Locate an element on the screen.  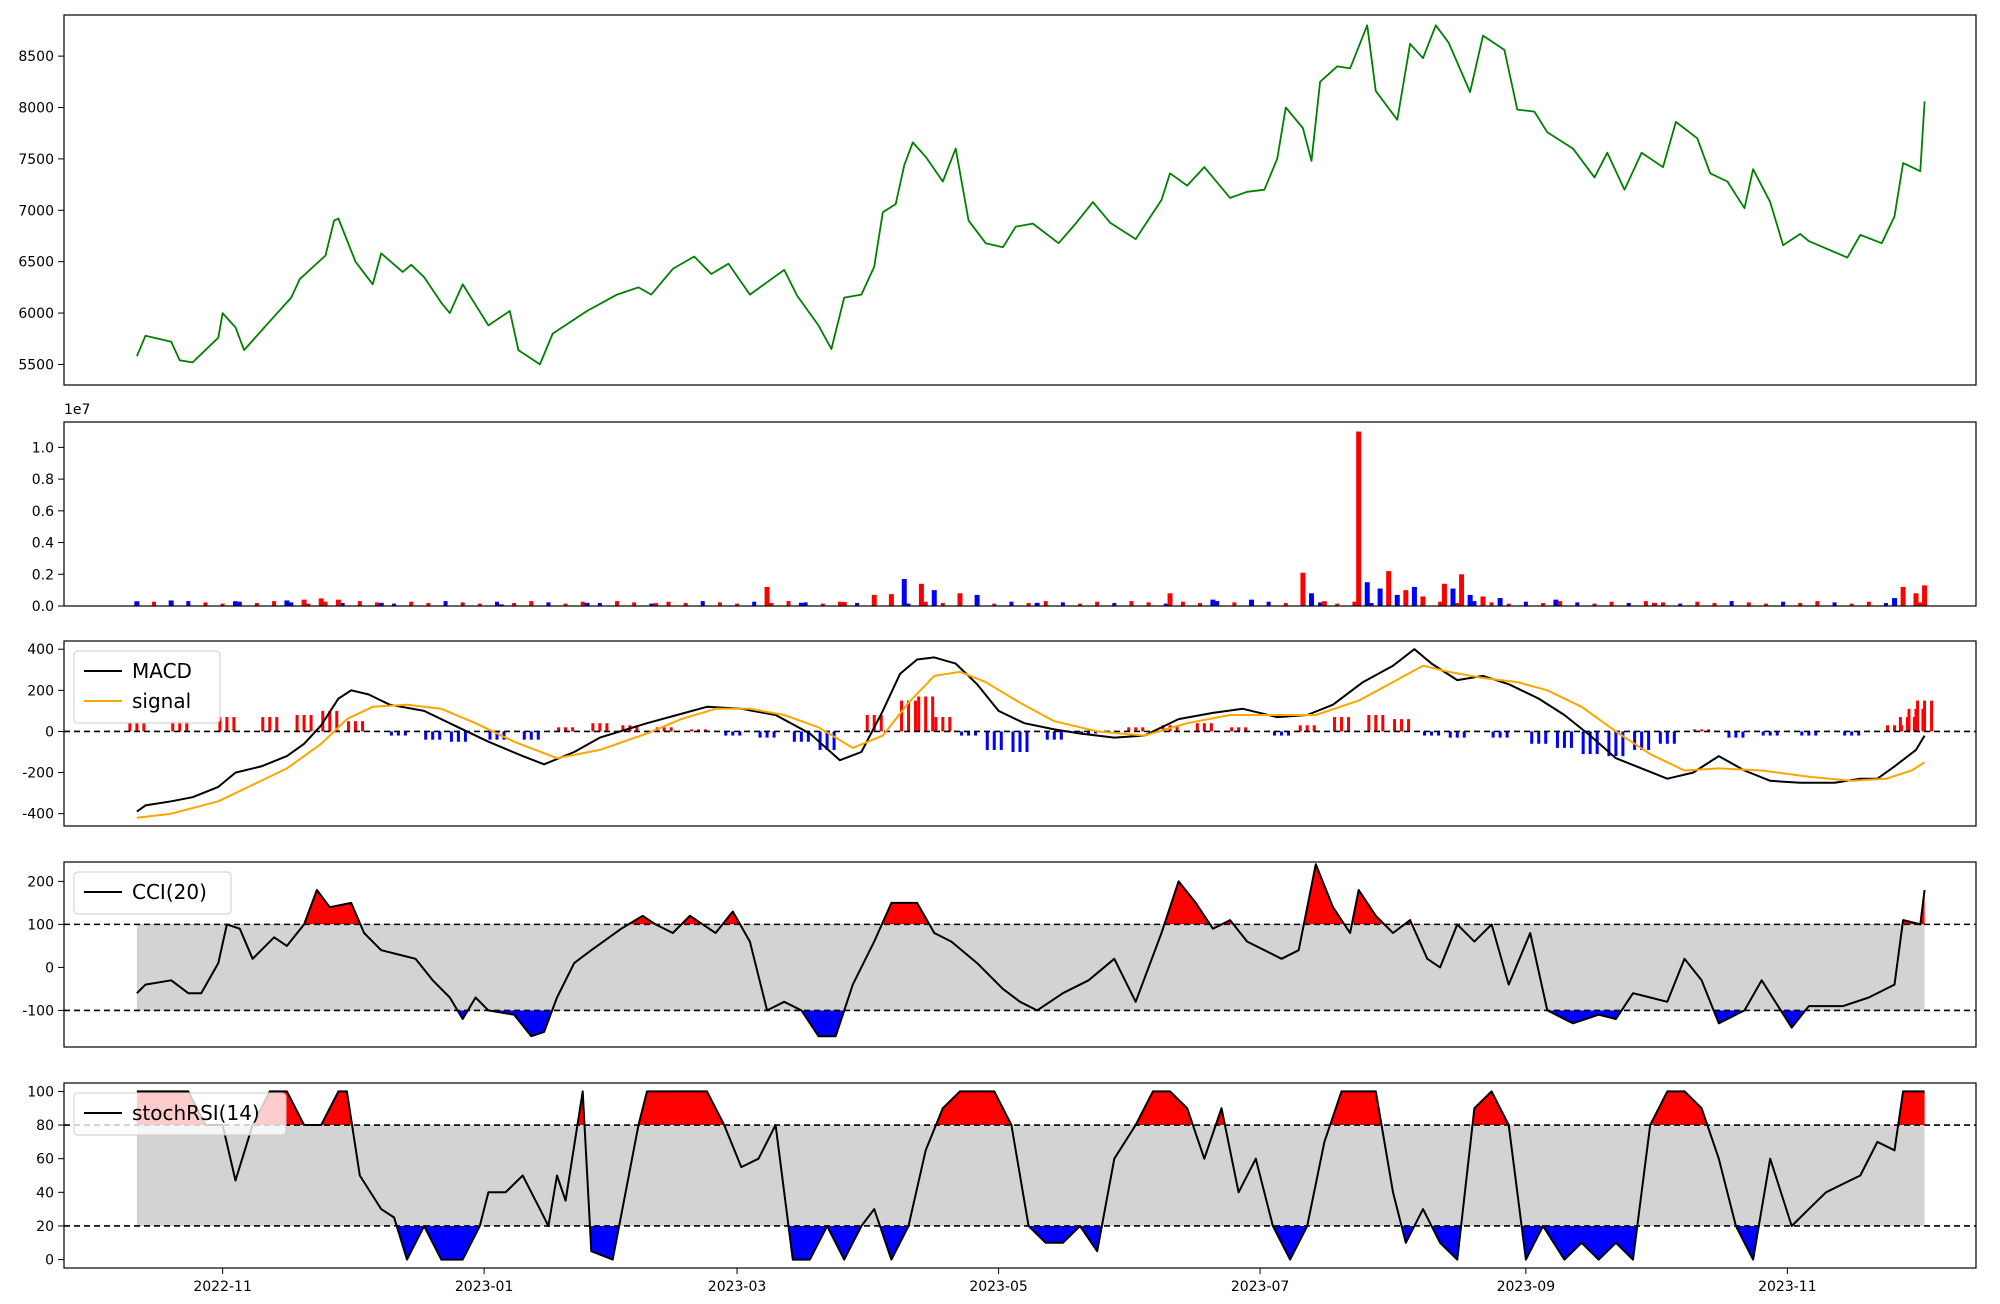
price-y-tick-label: 8500 is located at coordinates (36, 57).